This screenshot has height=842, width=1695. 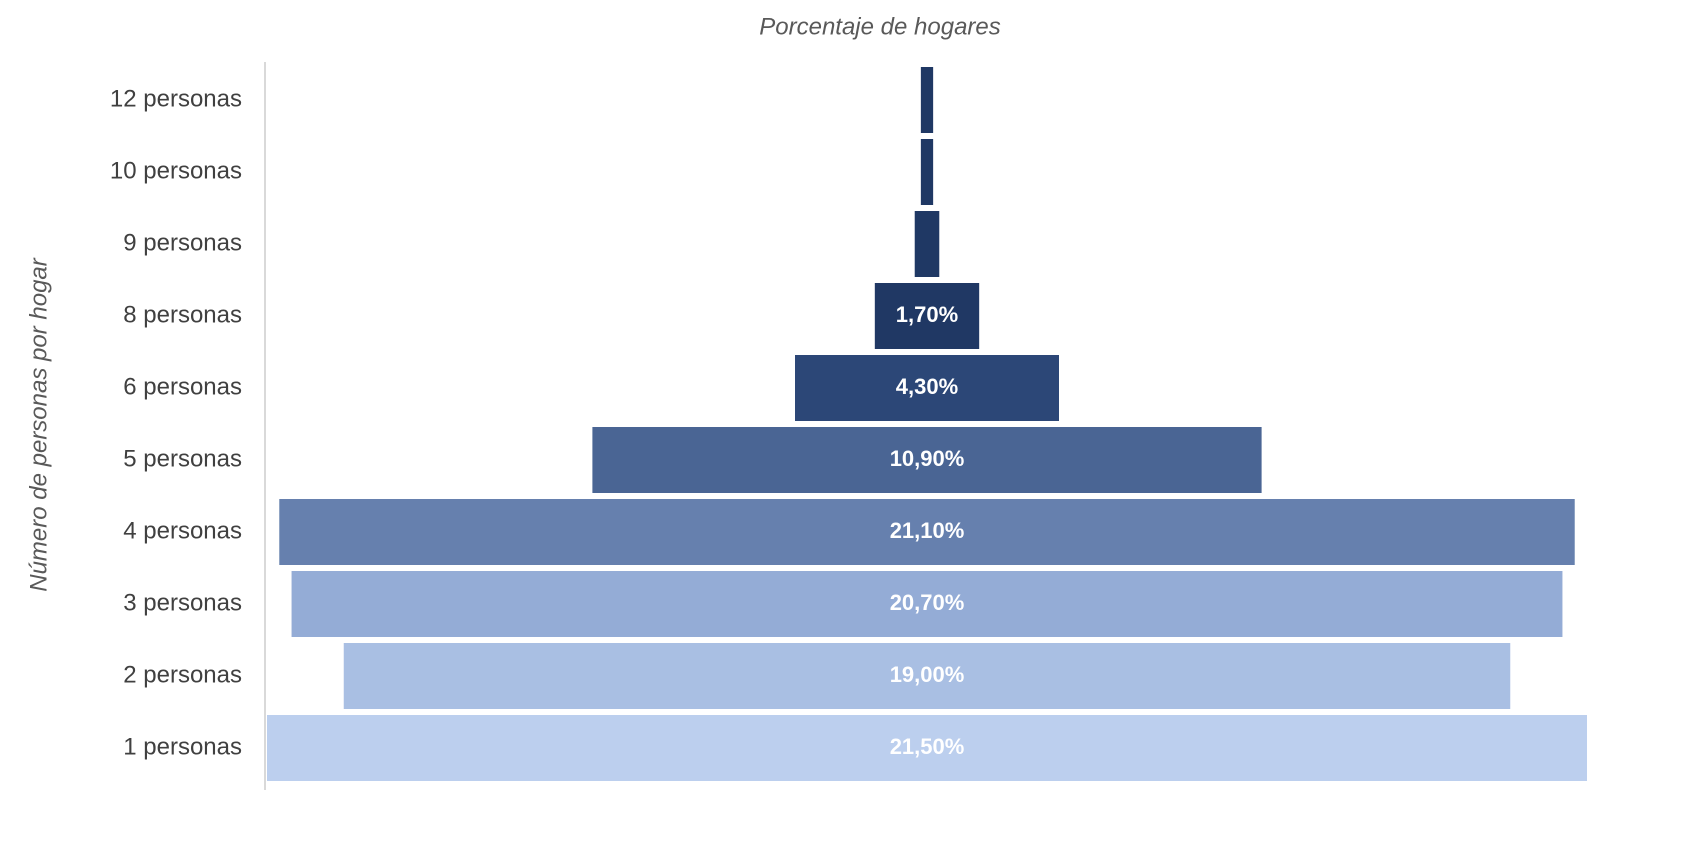 I want to click on category-label: 10 personas, so click(x=176, y=170).